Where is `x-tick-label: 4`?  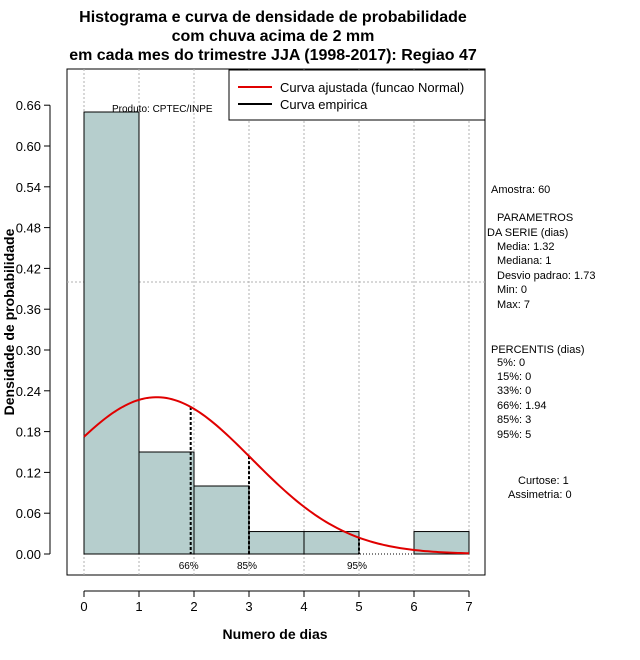
x-tick-label: 4 is located at coordinates (303, 606).